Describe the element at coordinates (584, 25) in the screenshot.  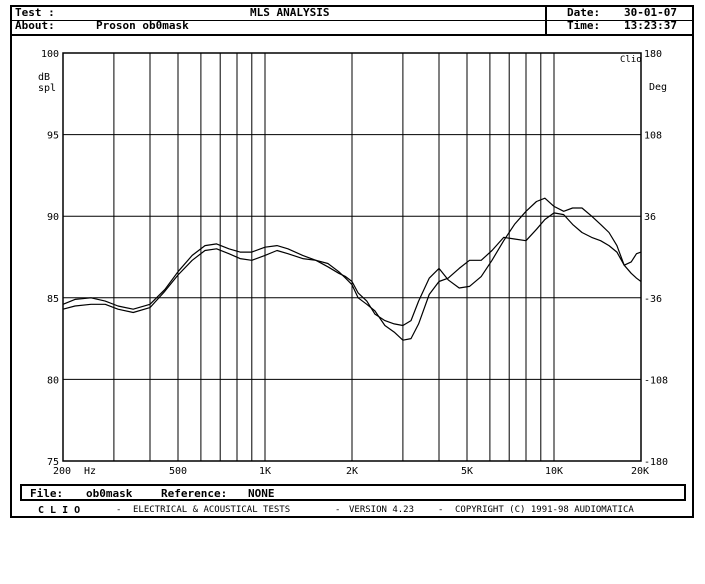
I see `time-label: Time:` at that location.